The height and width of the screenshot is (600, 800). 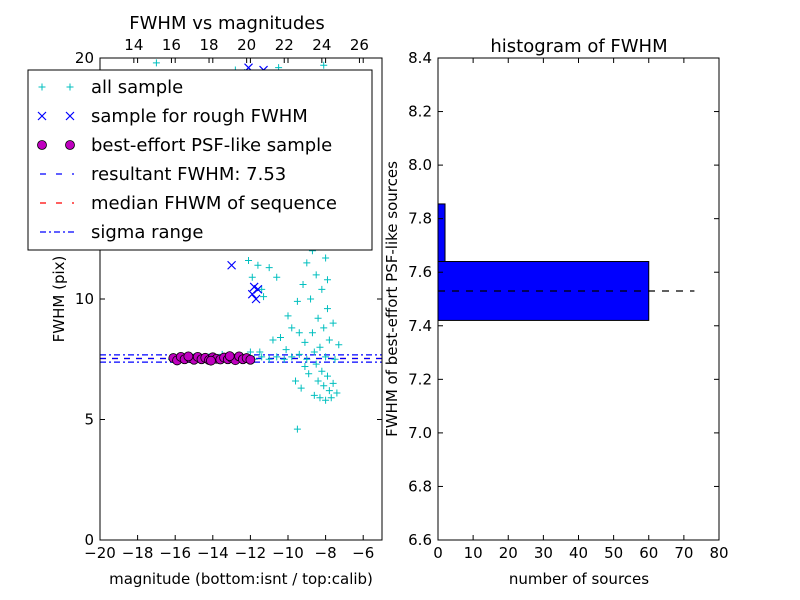 I want to click on x-tick-label: 80, so click(x=718, y=553).